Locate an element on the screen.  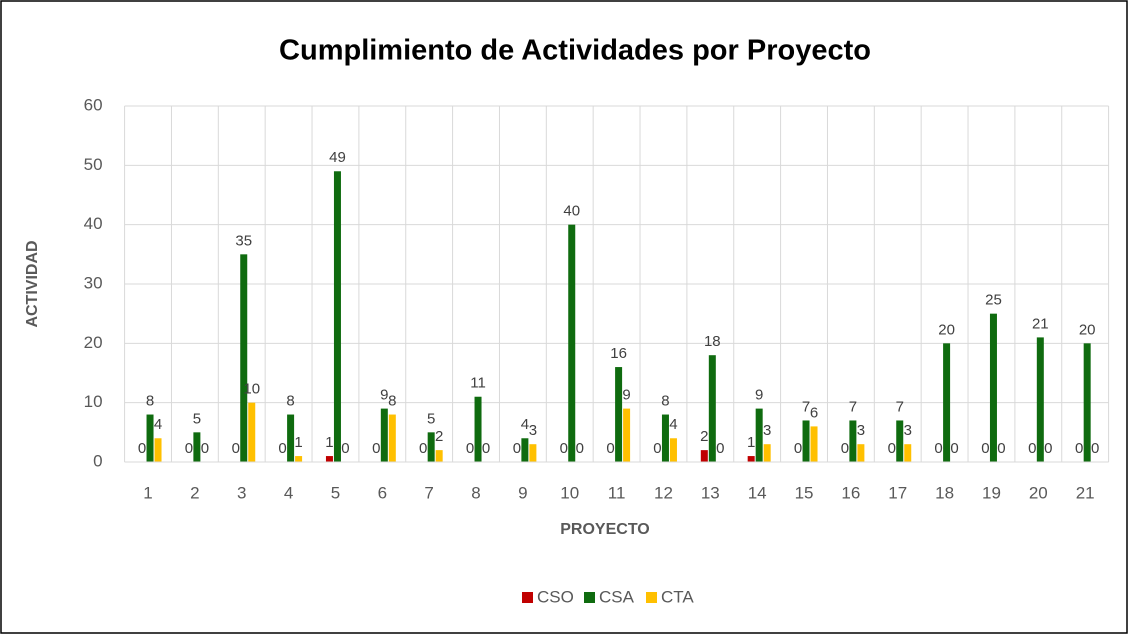
legend-swatch is located at coordinates (589, 597).